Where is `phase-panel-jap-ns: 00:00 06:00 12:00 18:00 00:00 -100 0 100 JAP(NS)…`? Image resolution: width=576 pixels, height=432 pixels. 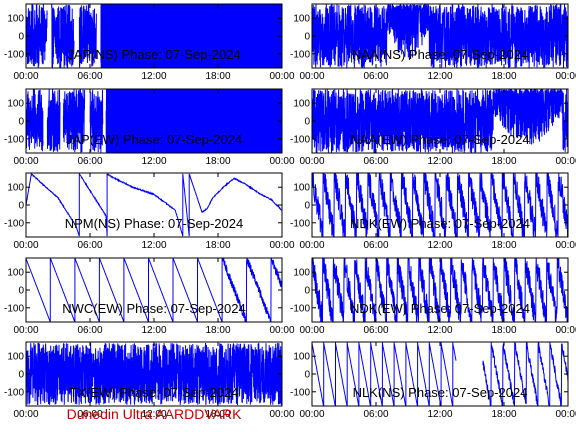
phase-panel-jap-ns: 00:00 06:00 12:00 18:00 00:00 -100 0 100 JAP(NS)… is located at coordinates (149, 42).